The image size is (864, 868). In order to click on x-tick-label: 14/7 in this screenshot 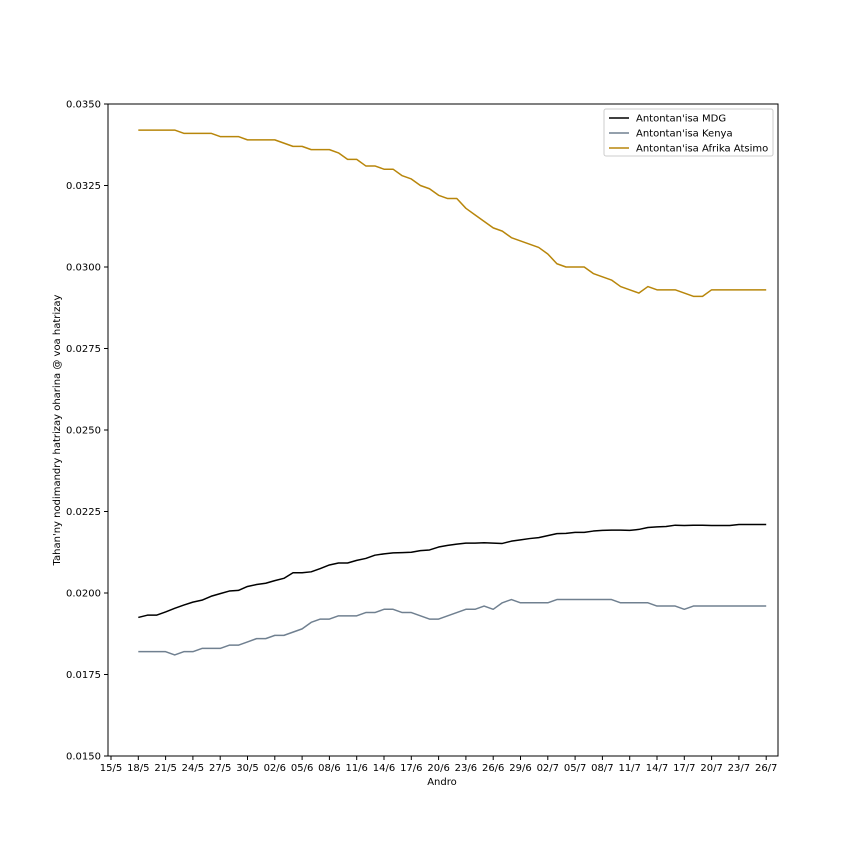, I will do `click(657, 768)`.